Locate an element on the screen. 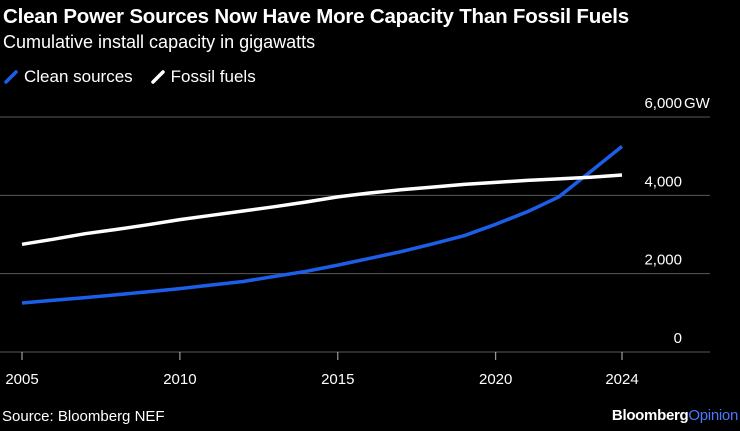  legend-swatch-clean is located at coordinates (11, 77).